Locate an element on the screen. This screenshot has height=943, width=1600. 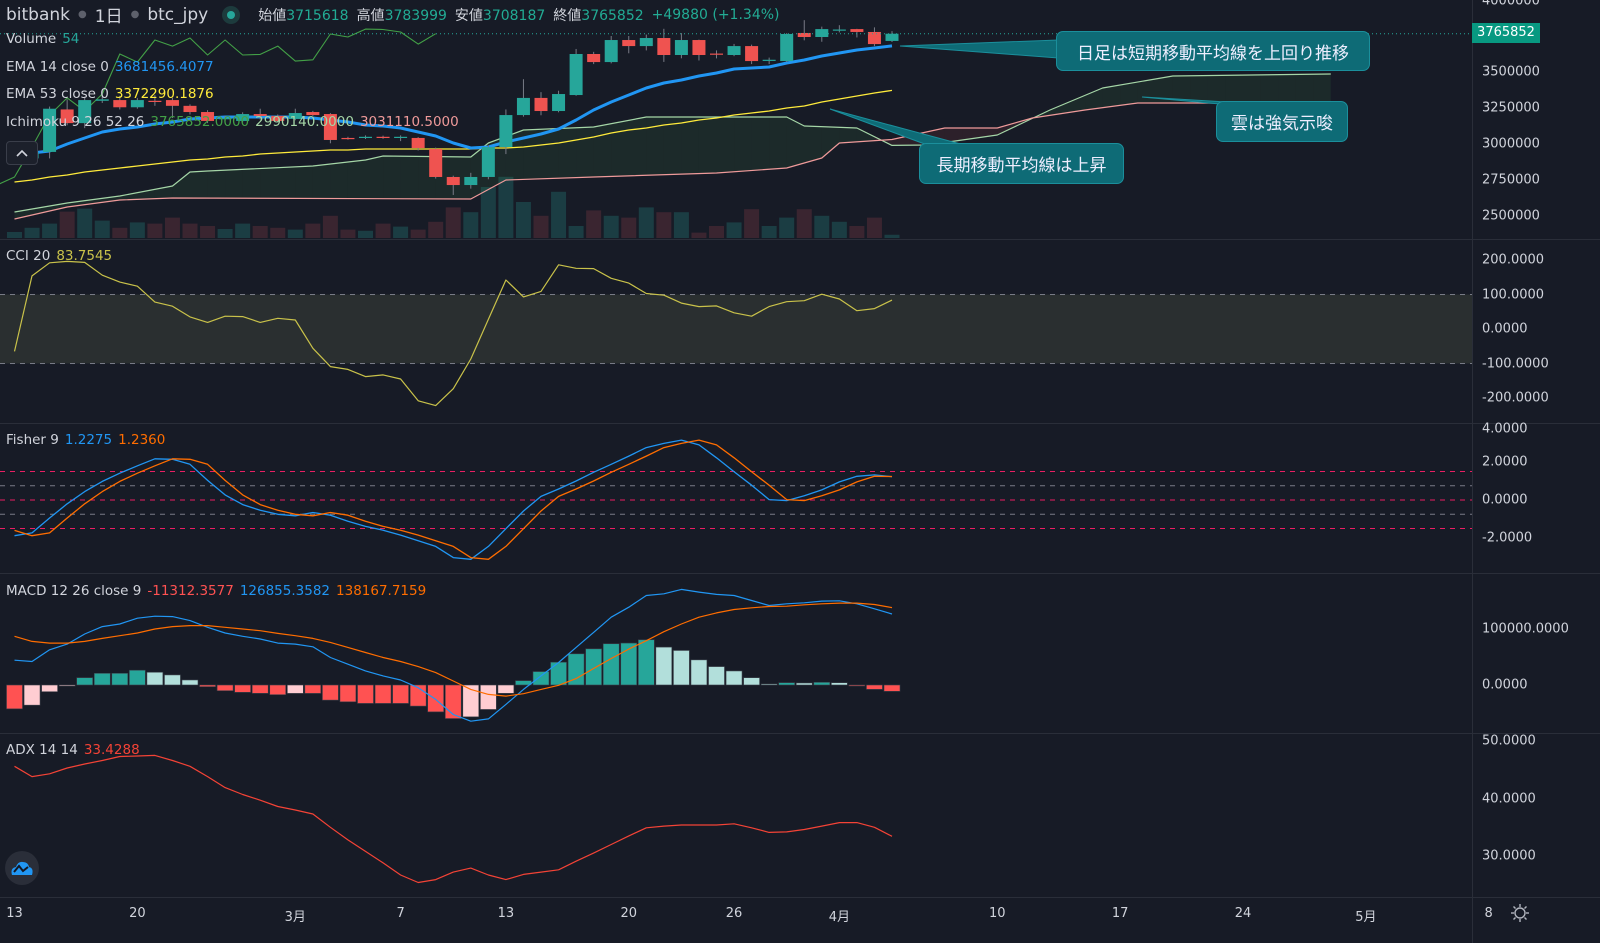
fisher-line is located at coordinates (453, 499).